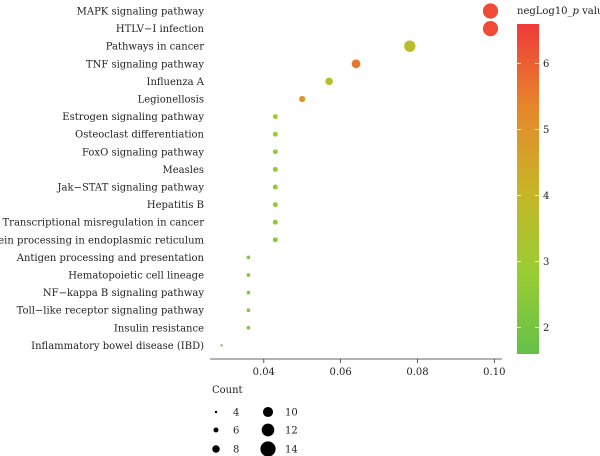 This screenshot has width=600, height=456. What do you see at coordinates (494, 372) in the screenshot?
I see `x-tick-label: 0.10` at bounding box center [494, 372].